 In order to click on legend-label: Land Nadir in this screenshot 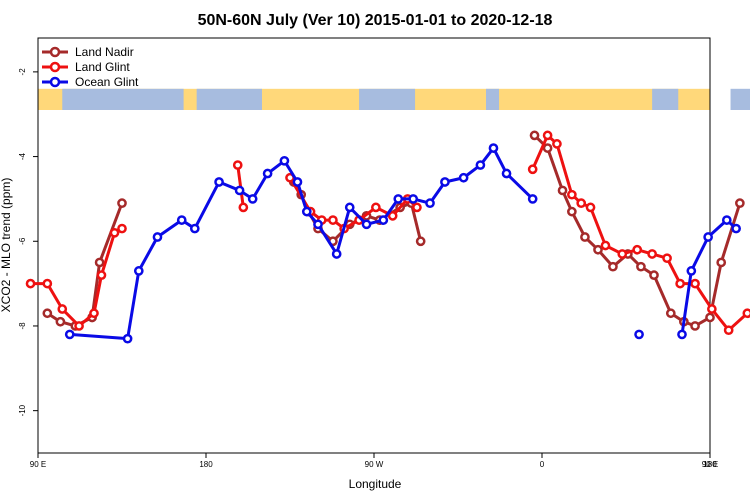, I will do `click(104, 52)`.